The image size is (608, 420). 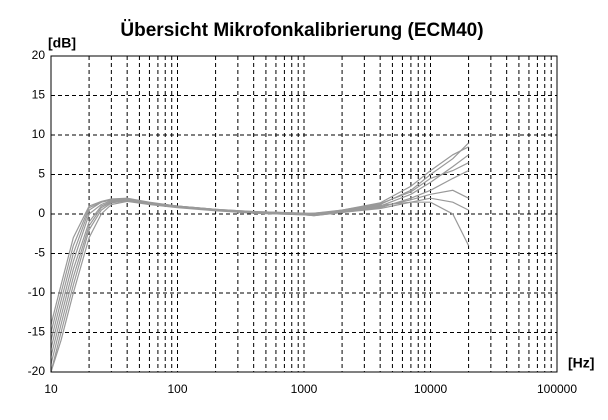 I want to click on y-tick-label: -15, so click(x=37, y=332).